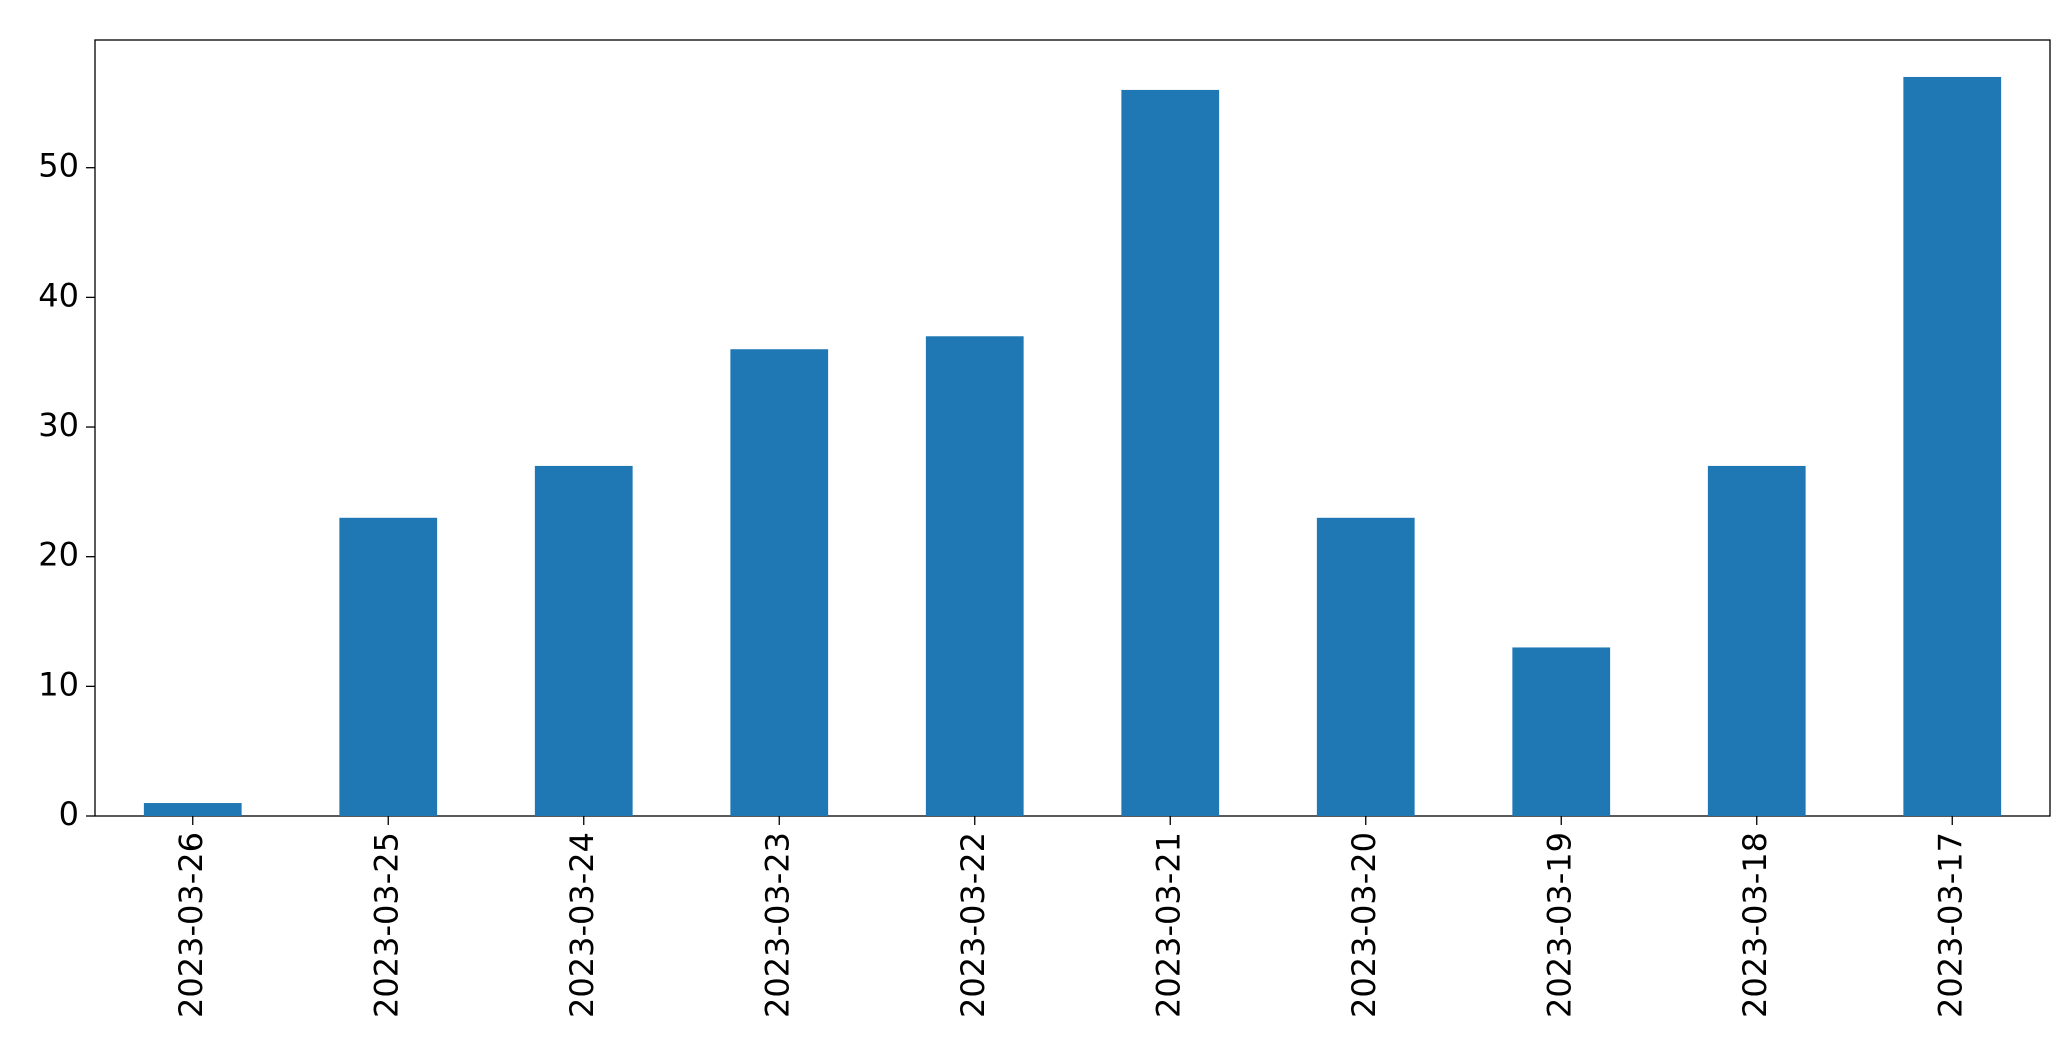 The height and width of the screenshot is (1061, 2071). I want to click on x-tick-label: 2023-03-26, so click(191, 925).